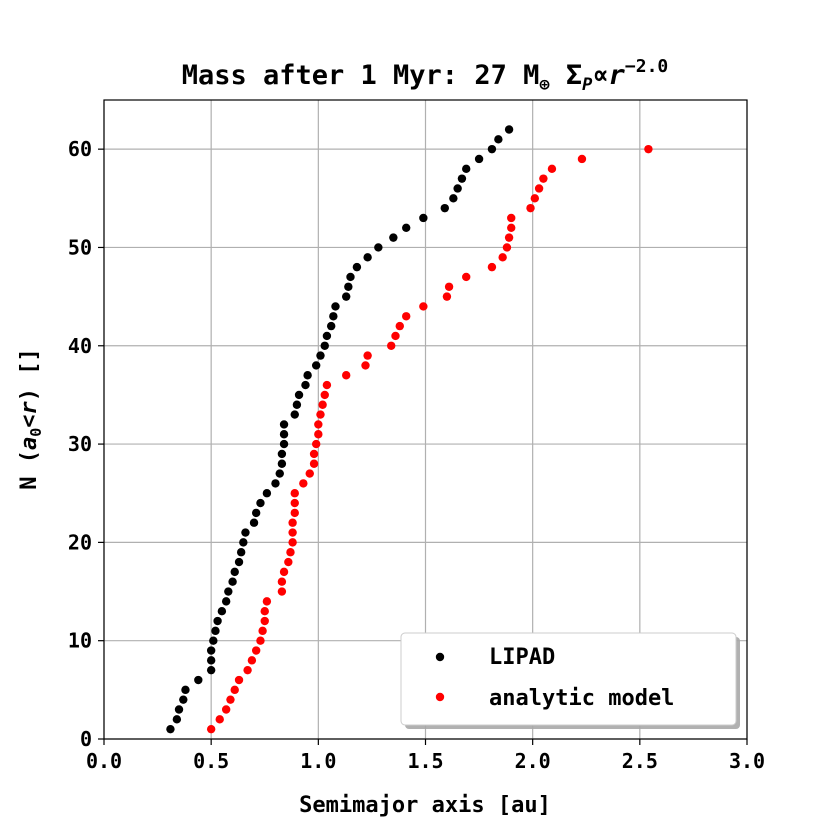 The width and height of the screenshot is (830, 830). What do you see at coordinates (533, 761) in the screenshot?
I see `x-tick-label: 2.0` at bounding box center [533, 761].